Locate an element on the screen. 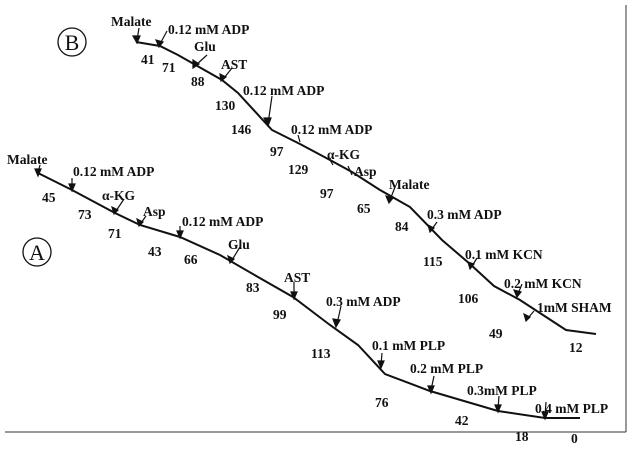 This screenshot has height=457, width=639. addition-label: 0.1 mM PLP is located at coordinates (408, 345).